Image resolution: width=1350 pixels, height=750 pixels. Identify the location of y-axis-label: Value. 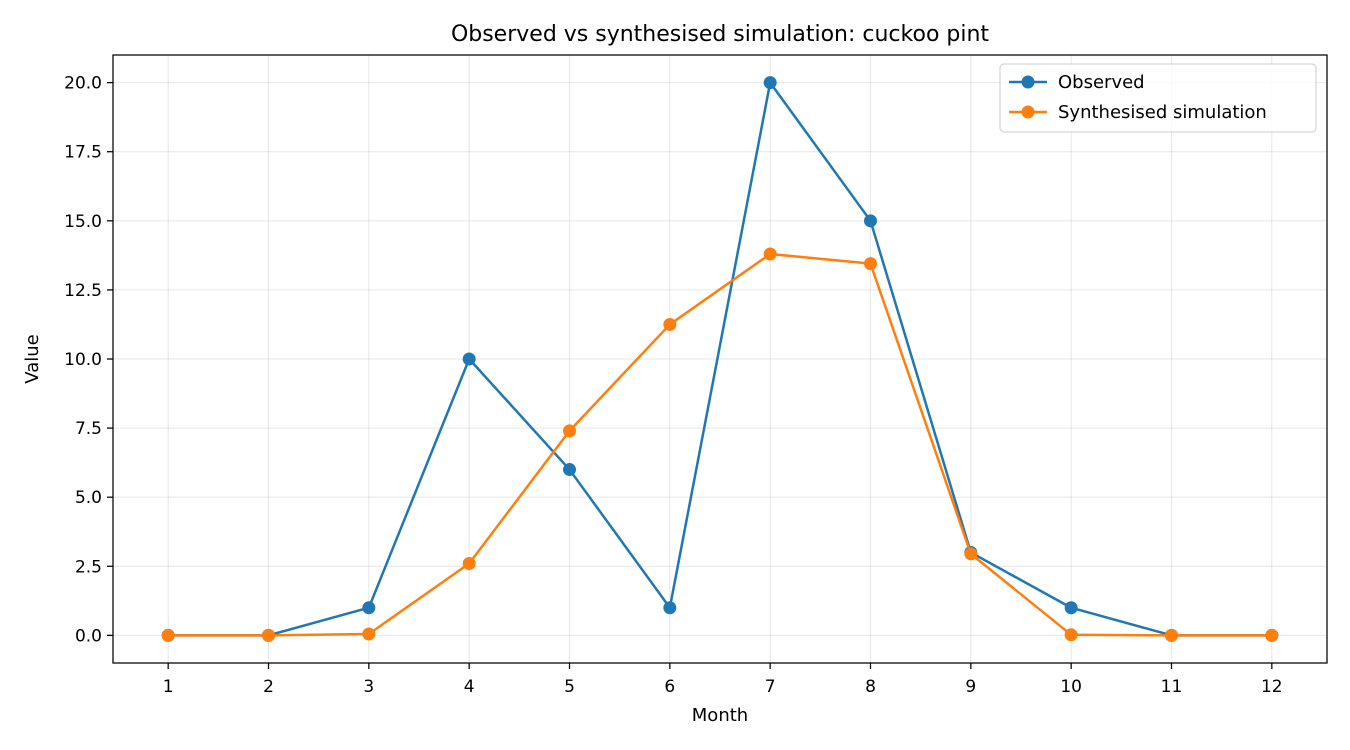
(32, 358).